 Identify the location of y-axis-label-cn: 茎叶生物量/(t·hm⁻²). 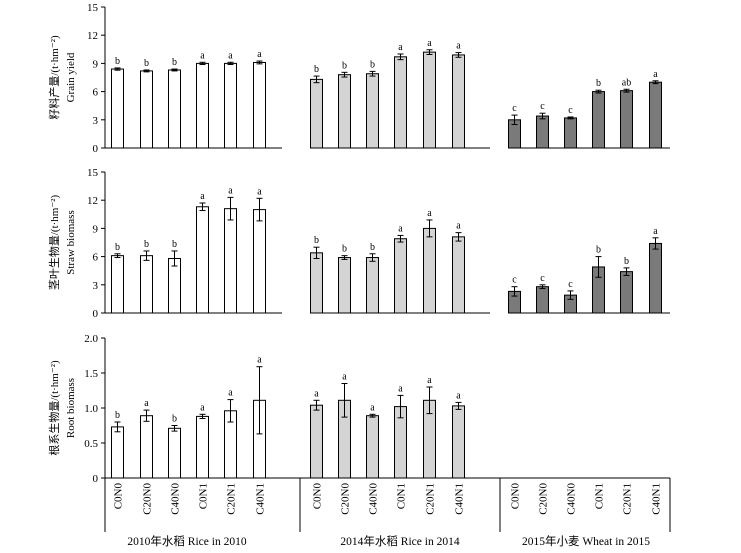
(54, 243).